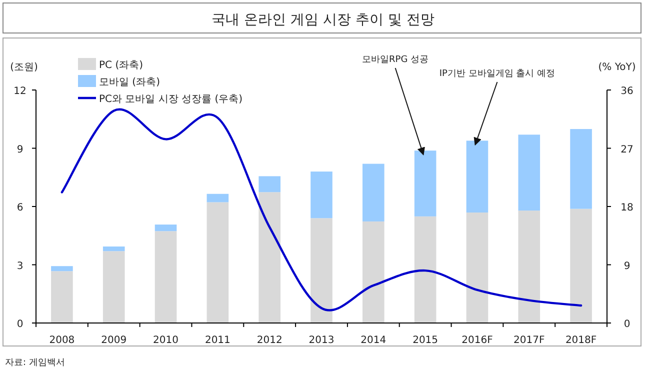 This screenshot has width=646, height=377. Describe the element at coordinates (62, 340) in the screenshot. I see `x-tick-label: 2008` at that location.